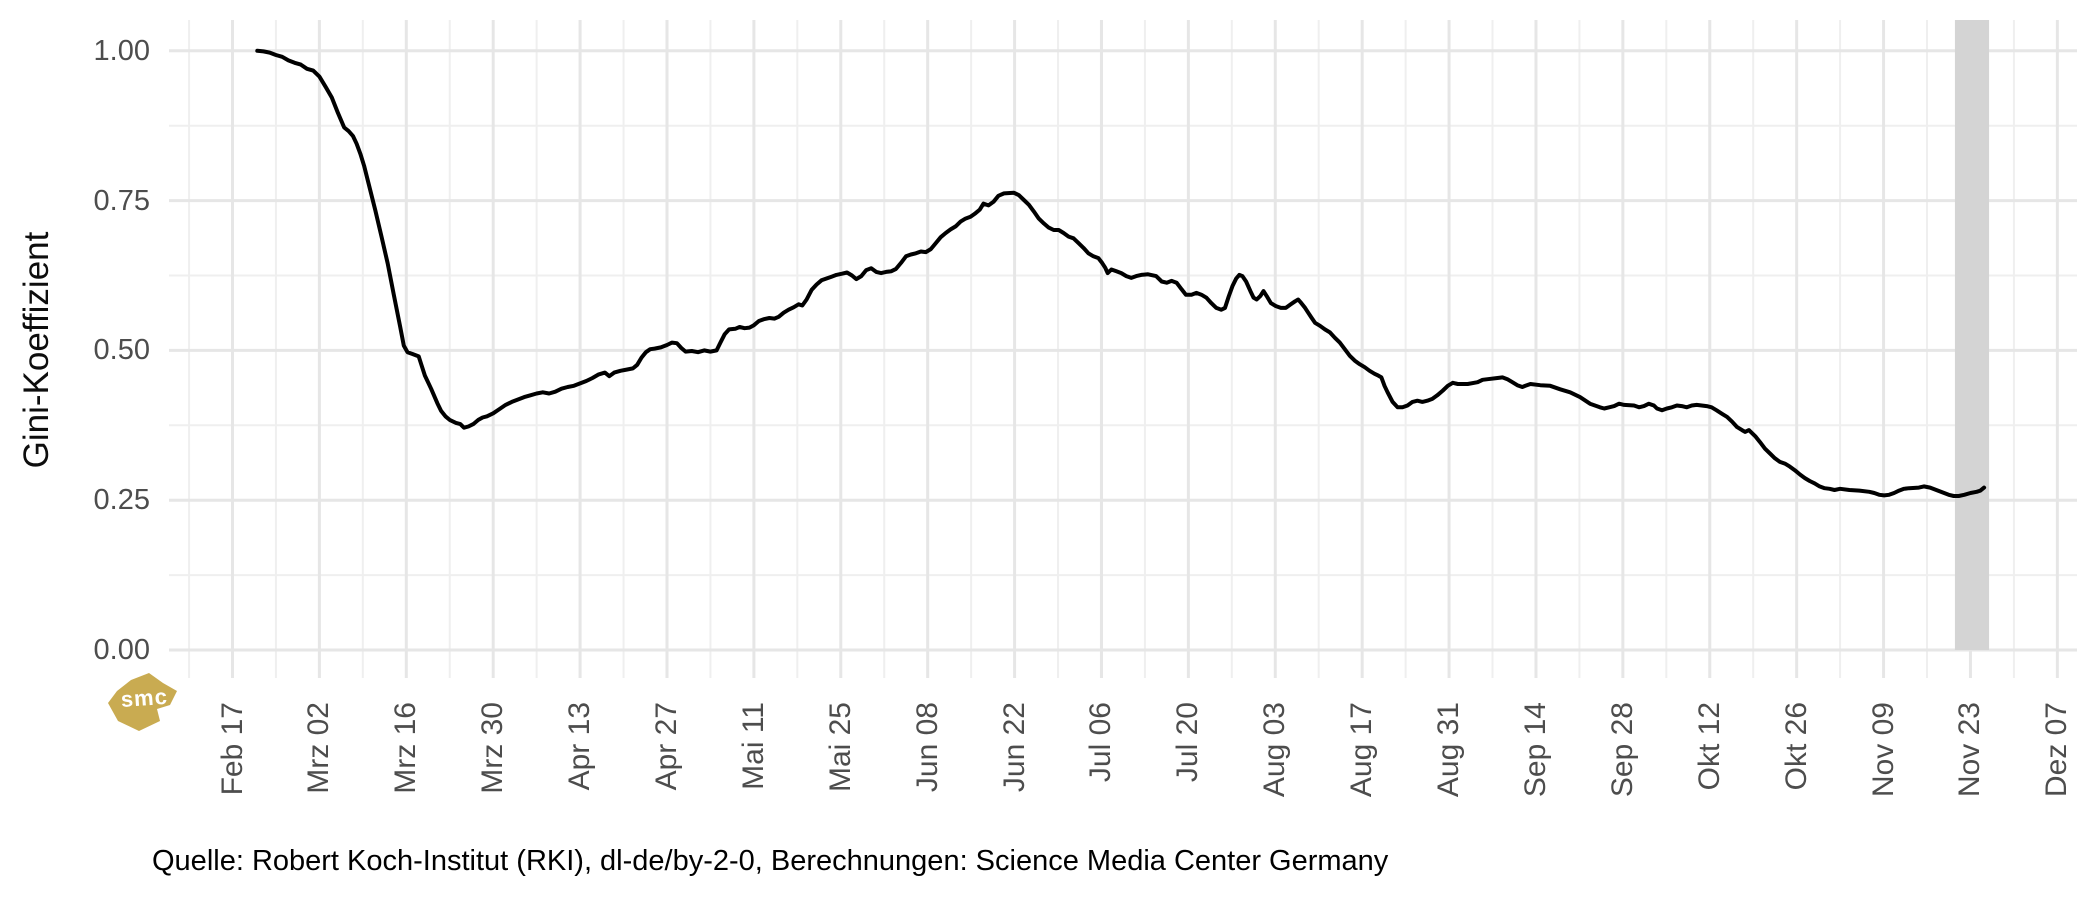 This screenshot has height=900, width=2100. I want to click on x-tick-label: Okt 12, so click(1709, 746).